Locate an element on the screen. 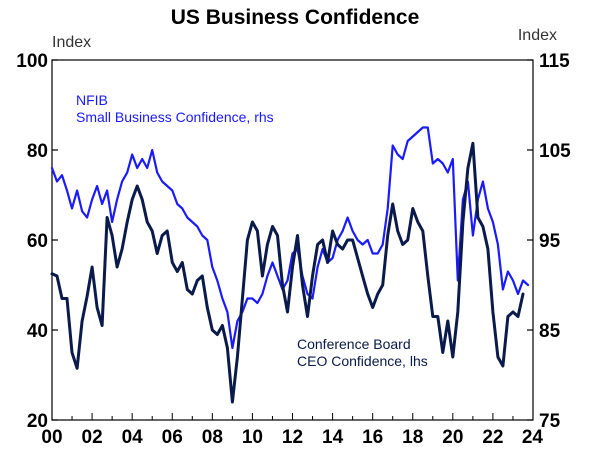  right-tick-label: 95 is located at coordinates (550, 241).